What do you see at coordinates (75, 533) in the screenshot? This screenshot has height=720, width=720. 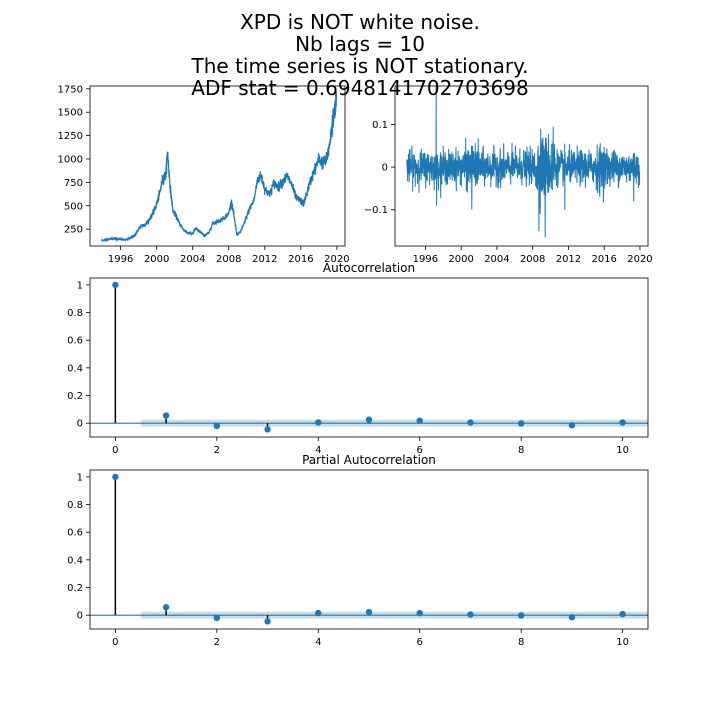 I see `pacf-ytick-label: 0.6` at bounding box center [75, 533].